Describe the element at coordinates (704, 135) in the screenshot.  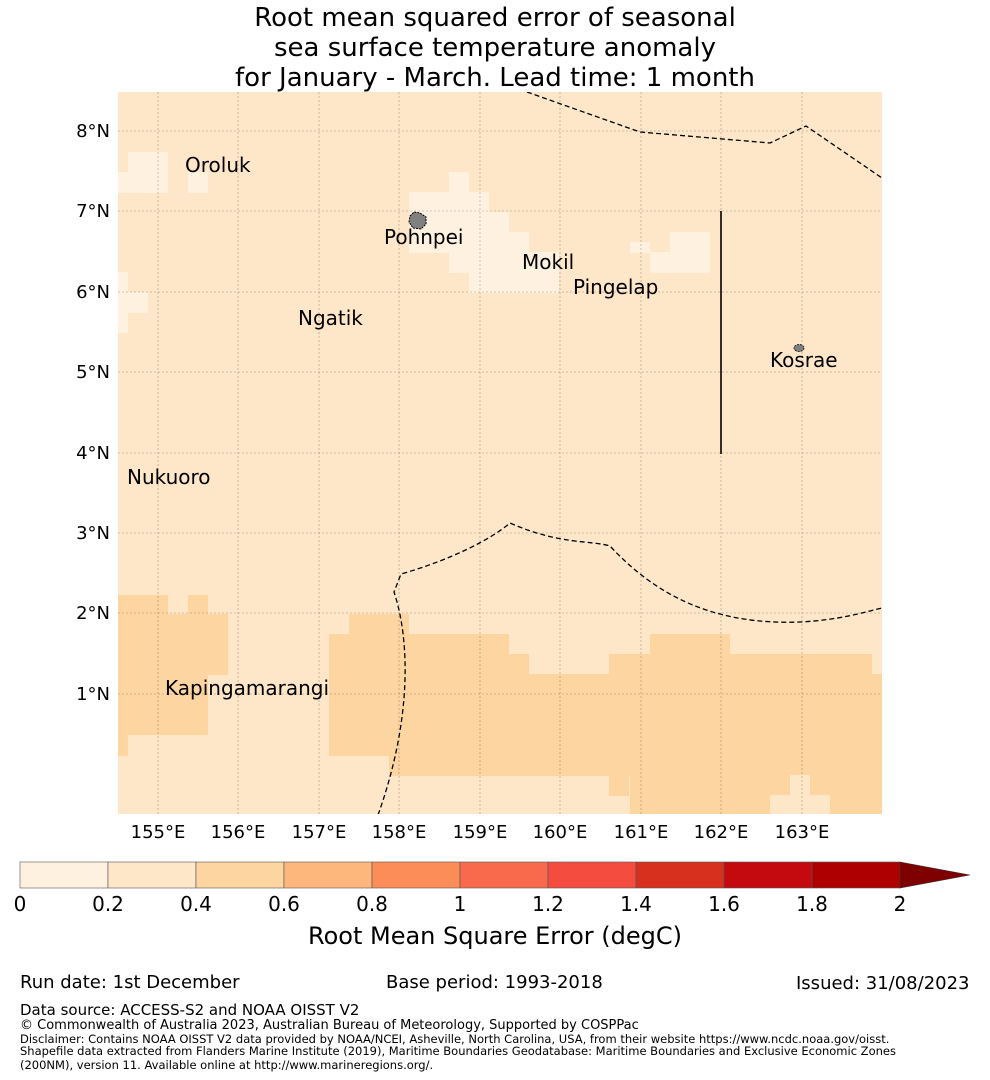
I see `eez-north-boundary` at that location.